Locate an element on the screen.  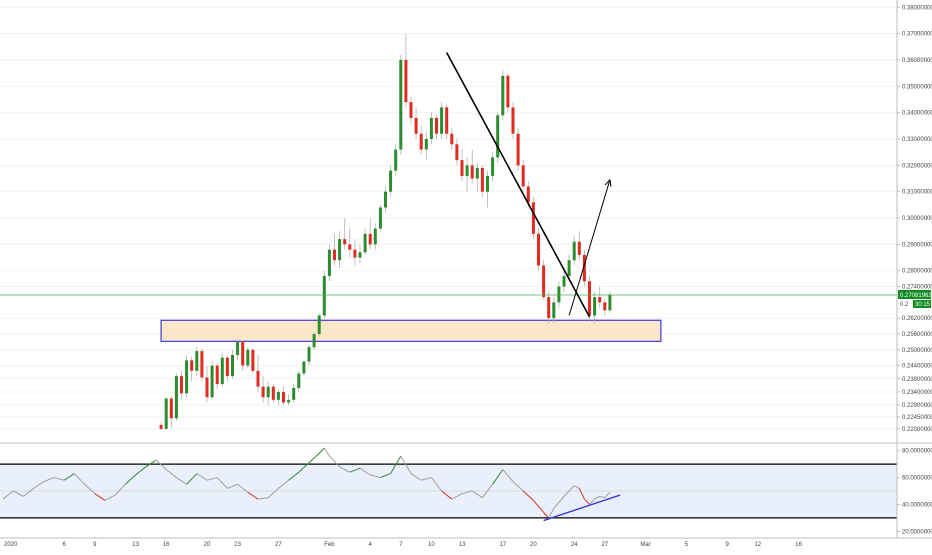
price-tick-label: 0.22000000 is located at coordinates (917, 430).